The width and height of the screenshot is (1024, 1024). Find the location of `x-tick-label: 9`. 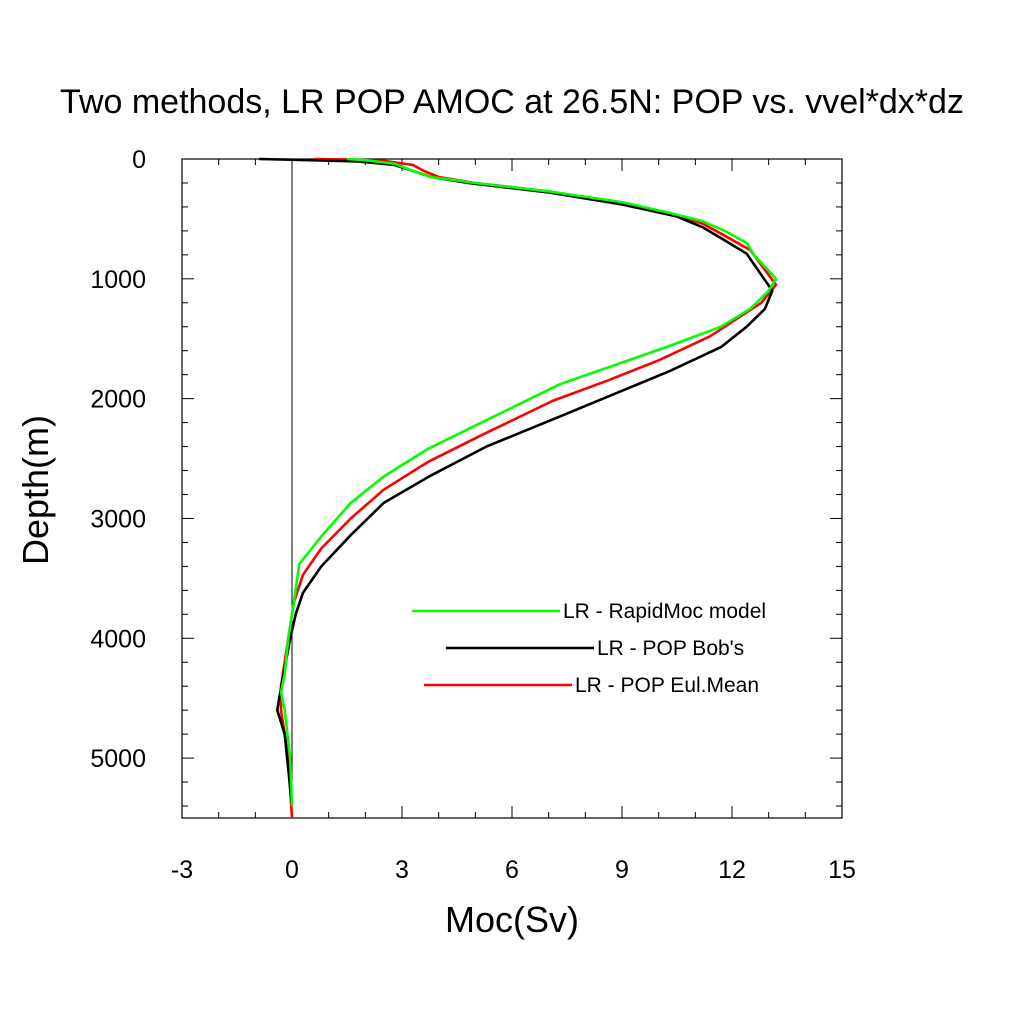

x-tick-label: 9 is located at coordinates (622, 870).